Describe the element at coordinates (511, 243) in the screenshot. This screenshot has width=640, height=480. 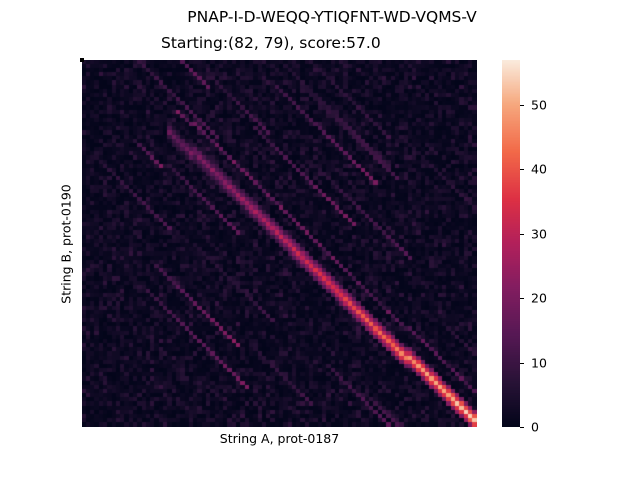
I see `colorbar` at that location.